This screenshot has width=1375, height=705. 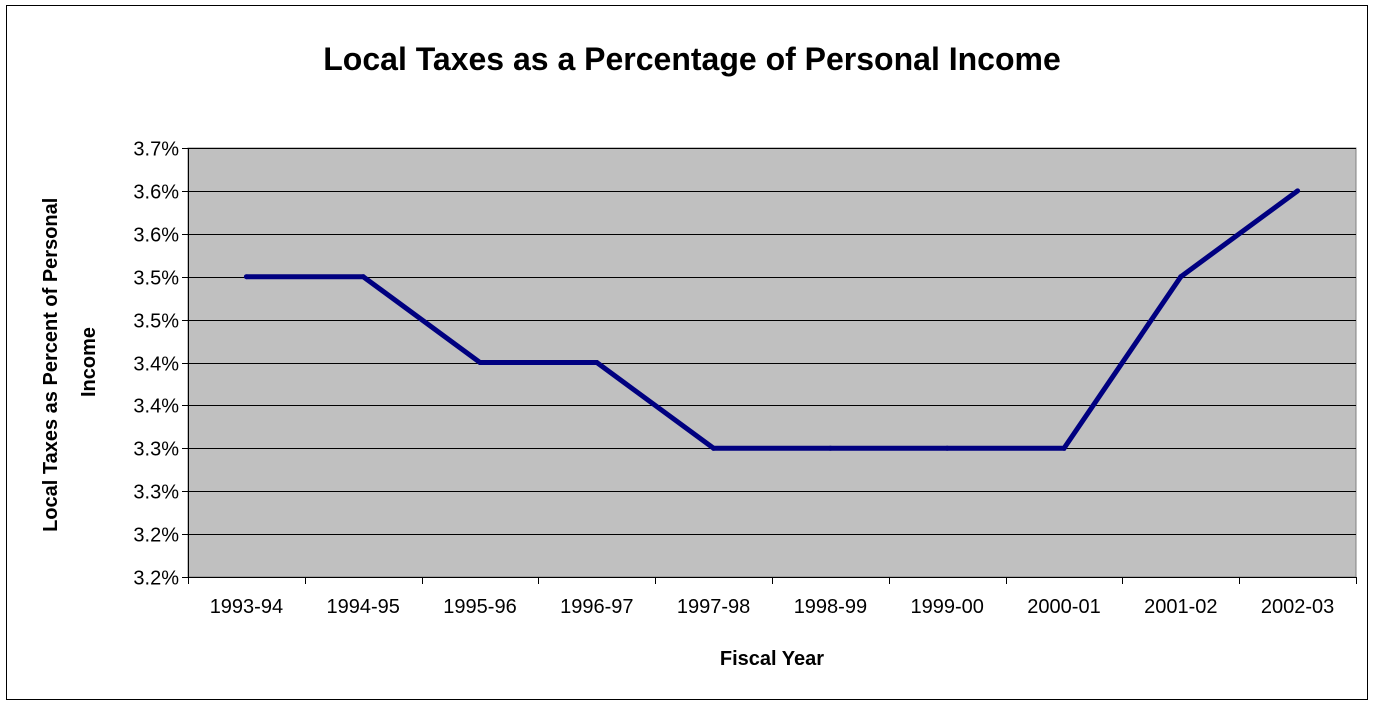 What do you see at coordinates (156, 150) in the screenshot?
I see `y-tick-label: 3.7%` at bounding box center [156, 150].